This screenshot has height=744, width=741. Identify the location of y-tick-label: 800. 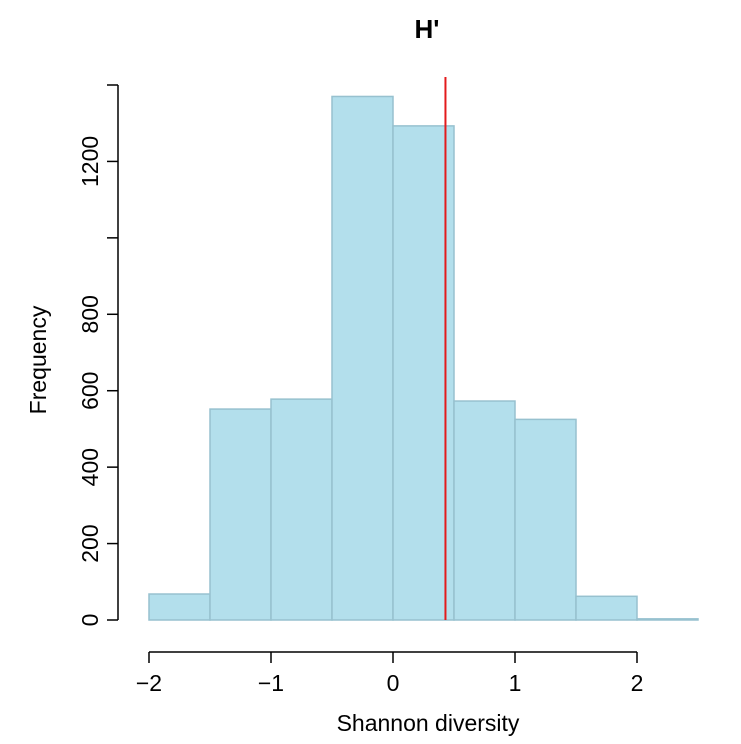
(90, 314).